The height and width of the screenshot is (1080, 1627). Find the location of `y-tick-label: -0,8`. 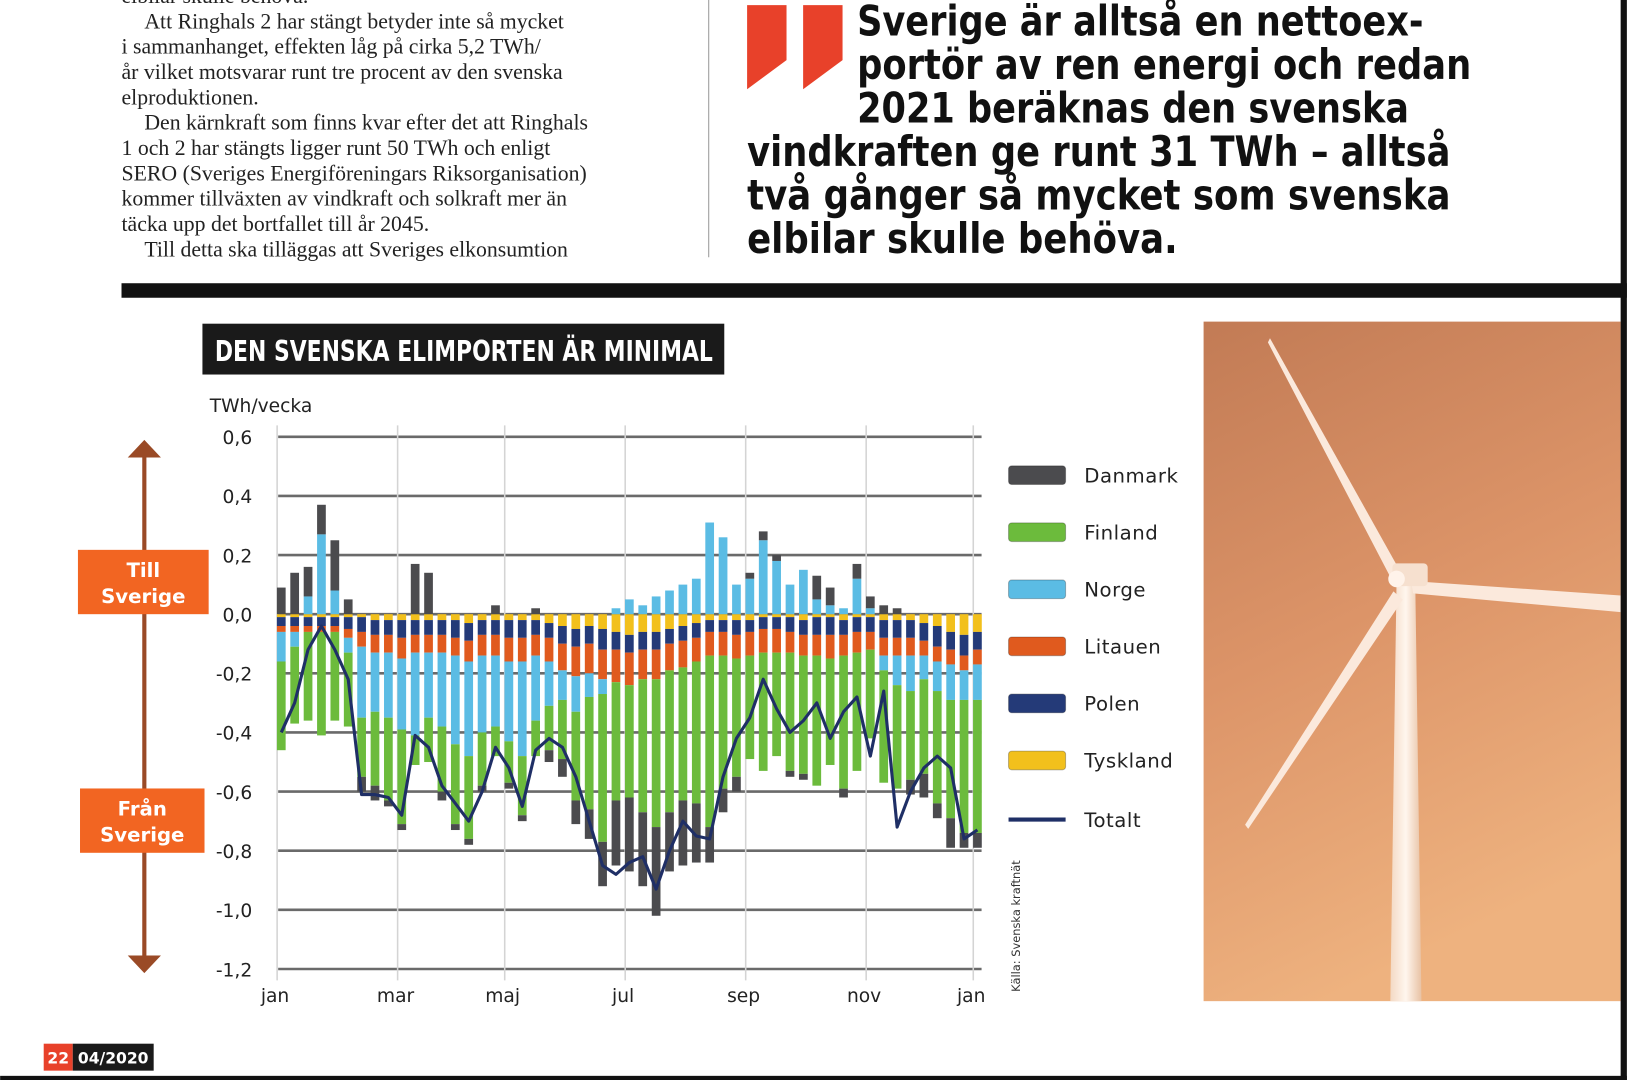

y-tick-label: -0,8 is located at coordinates (234, 852).